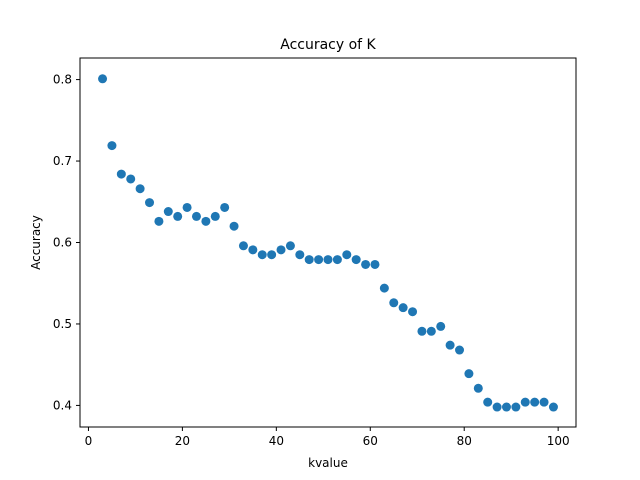 The height and width of the screenshot is (480, 640). I want to click on y-tick-label: 0.7, so click(62, 161).